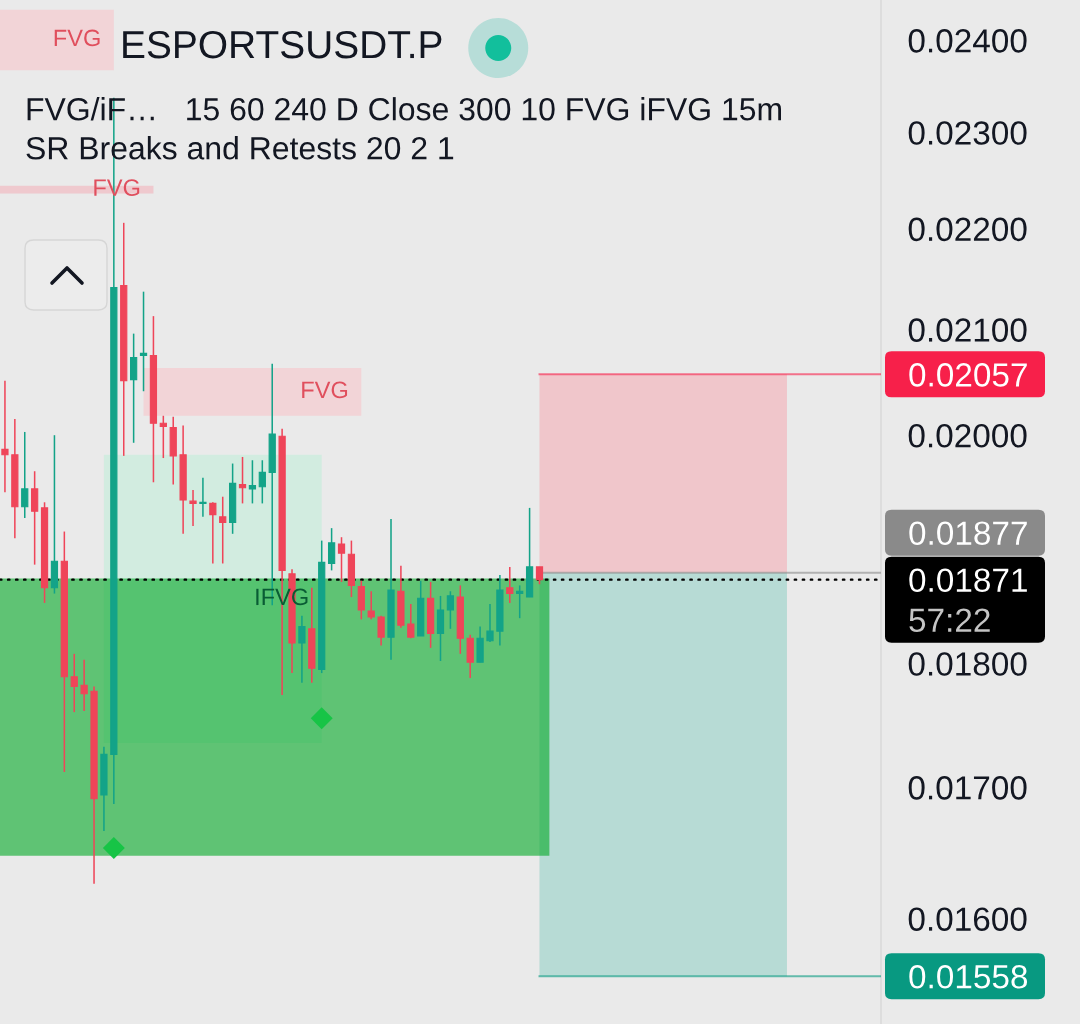 This screenshot has width=1080, height=1024. I want to click on y-tick-label: 0.02100, so click(967, 330).